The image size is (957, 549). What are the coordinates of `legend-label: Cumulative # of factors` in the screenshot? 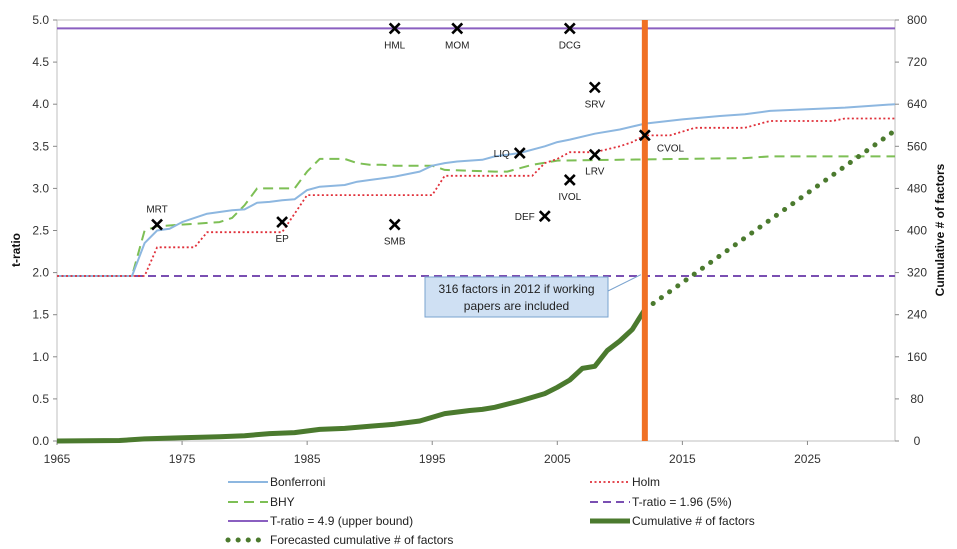 It's located at (693, 521).